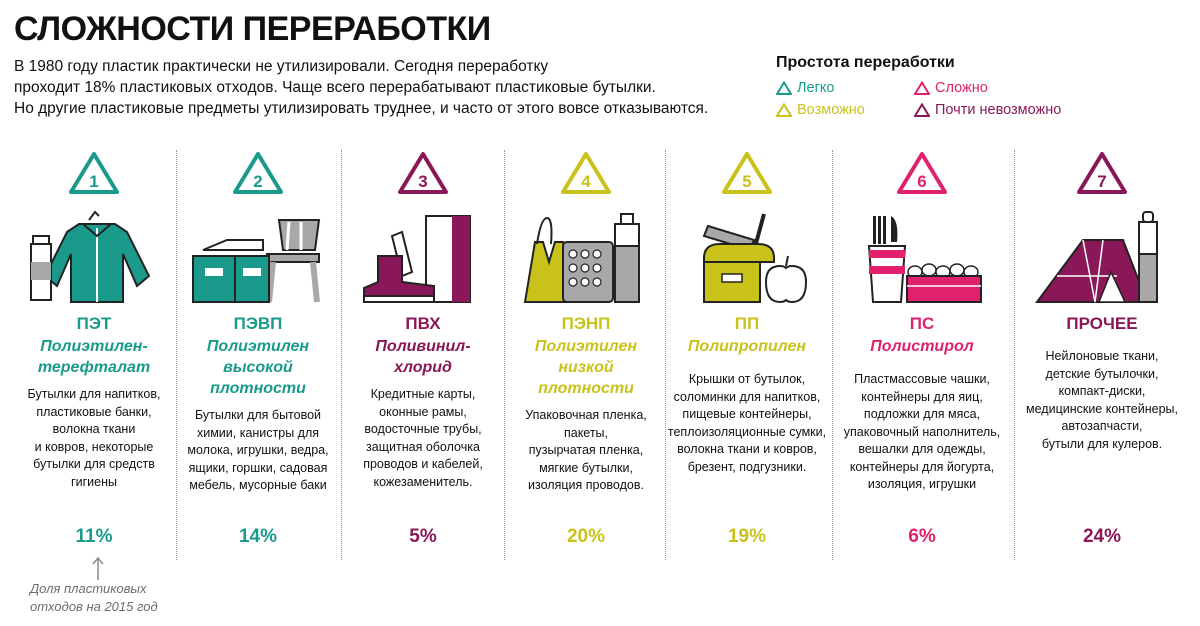  I want to click on desc-line: пузырчатая пленка,, so click(586, 450).